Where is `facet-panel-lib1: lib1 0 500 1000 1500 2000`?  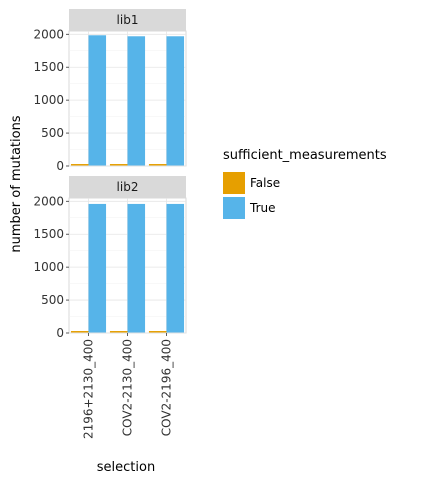
facet-panel-lib1: lib1 0 500 1000 1500 2000 is located at coordinates (110, 91).